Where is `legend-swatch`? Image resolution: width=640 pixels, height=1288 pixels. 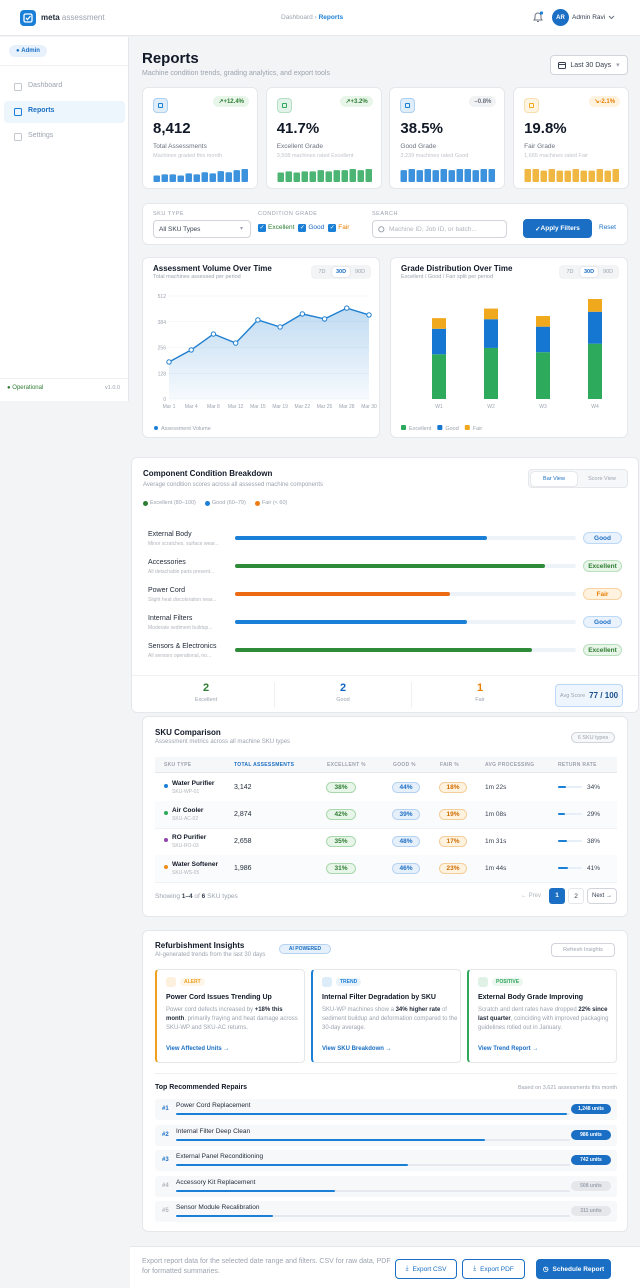
legend-swatch is located at coordinates (440, 427).